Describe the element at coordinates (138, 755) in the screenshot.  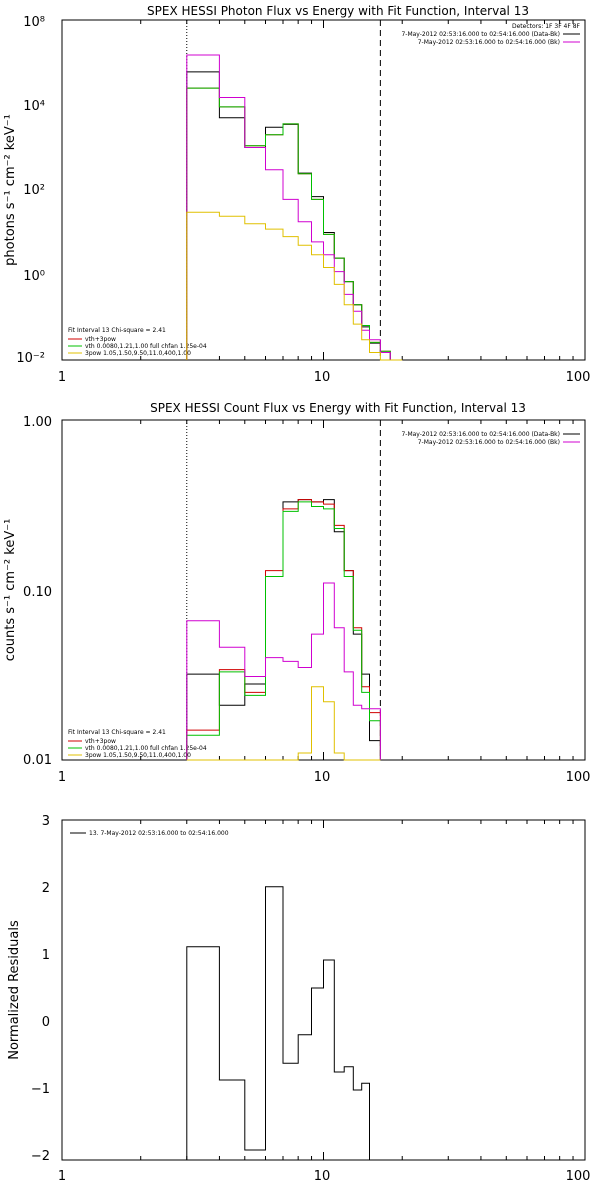
I see `count-legend-3pow: 3pow 1.05,1.50,9.50,11.0,400,1.00` at that location.